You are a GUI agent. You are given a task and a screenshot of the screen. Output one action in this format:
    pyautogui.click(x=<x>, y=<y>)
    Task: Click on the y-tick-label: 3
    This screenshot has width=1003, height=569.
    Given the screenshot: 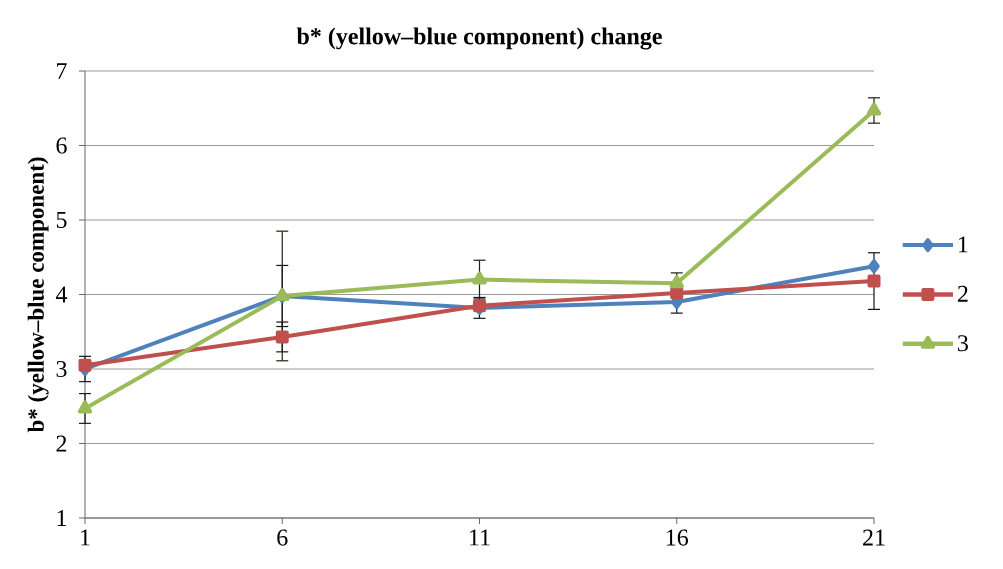 What is the action you would take?
    pyautogui.click(x=61, y=369)
    